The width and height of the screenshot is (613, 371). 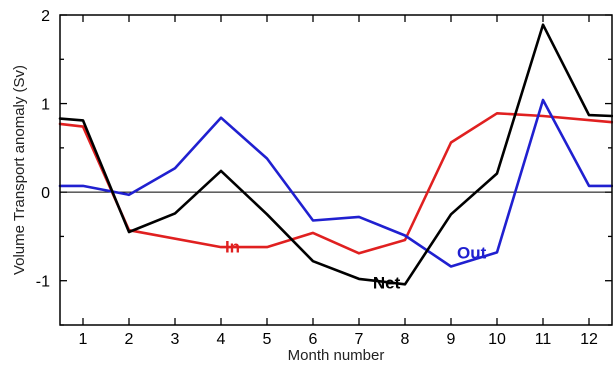 What do you see at coordinates (43, 282) in the screenshot?
I see `y-tick-label: -1` at bounding box center [43, 282].